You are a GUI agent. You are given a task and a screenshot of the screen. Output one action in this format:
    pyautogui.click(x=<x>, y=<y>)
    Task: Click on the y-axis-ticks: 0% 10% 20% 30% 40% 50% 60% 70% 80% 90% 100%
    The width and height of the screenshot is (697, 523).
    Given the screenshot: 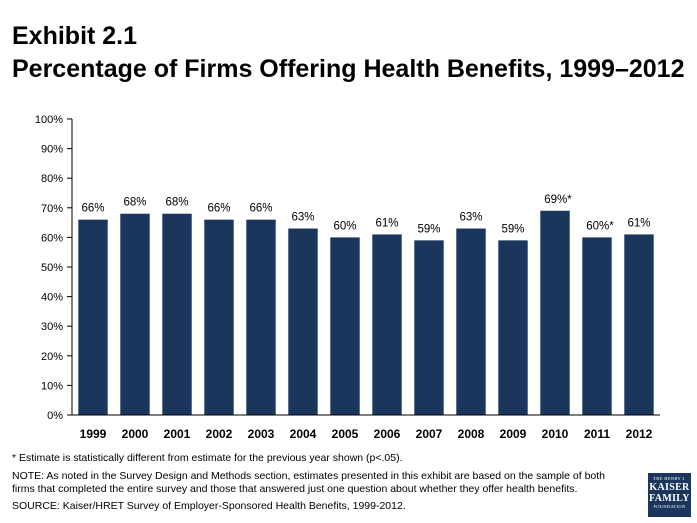 What is the action you would take?
    pyautogui.click(x=53, y=268)
    